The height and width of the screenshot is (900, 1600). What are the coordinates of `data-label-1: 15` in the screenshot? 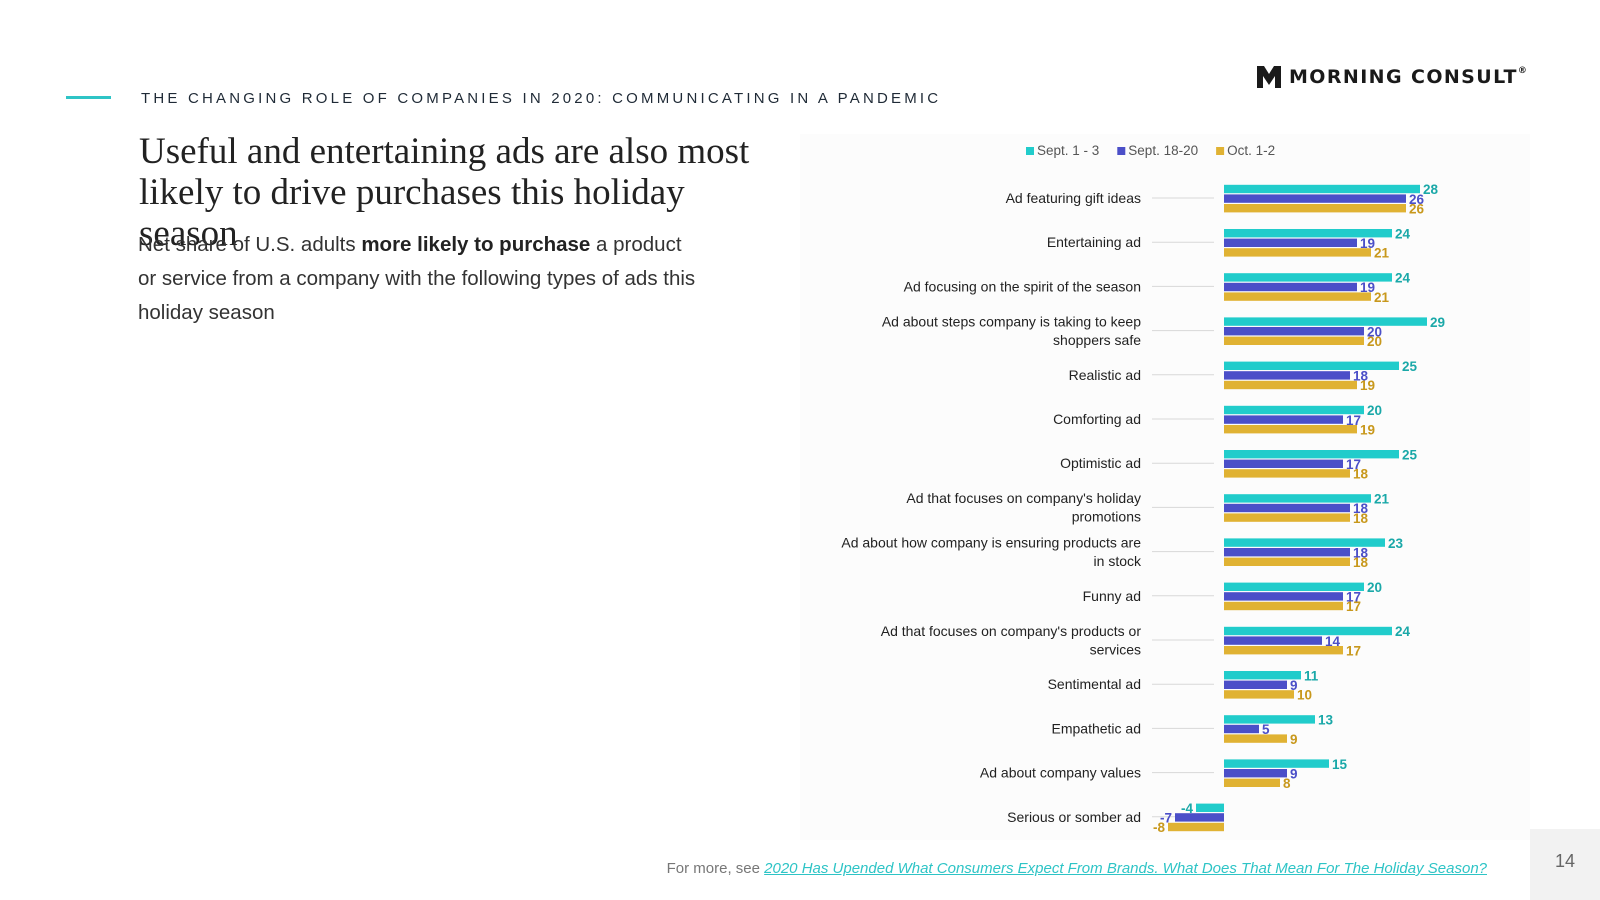 It's located at (1340, 764).